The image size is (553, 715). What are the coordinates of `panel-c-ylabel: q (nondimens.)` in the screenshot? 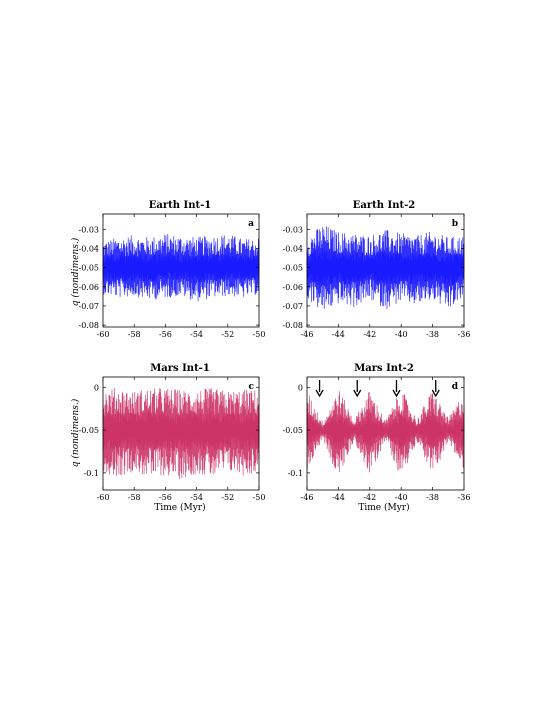 It's located at (75, 432).